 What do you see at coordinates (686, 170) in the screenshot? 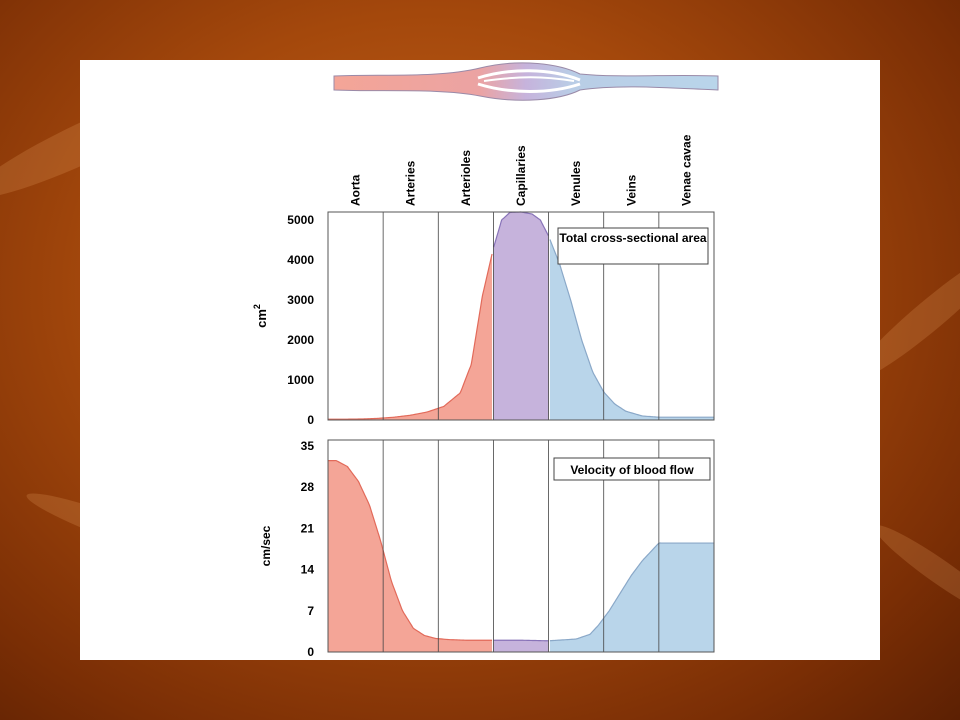
I see `category-label: Venae cavae` at bounding box center [686, 170].